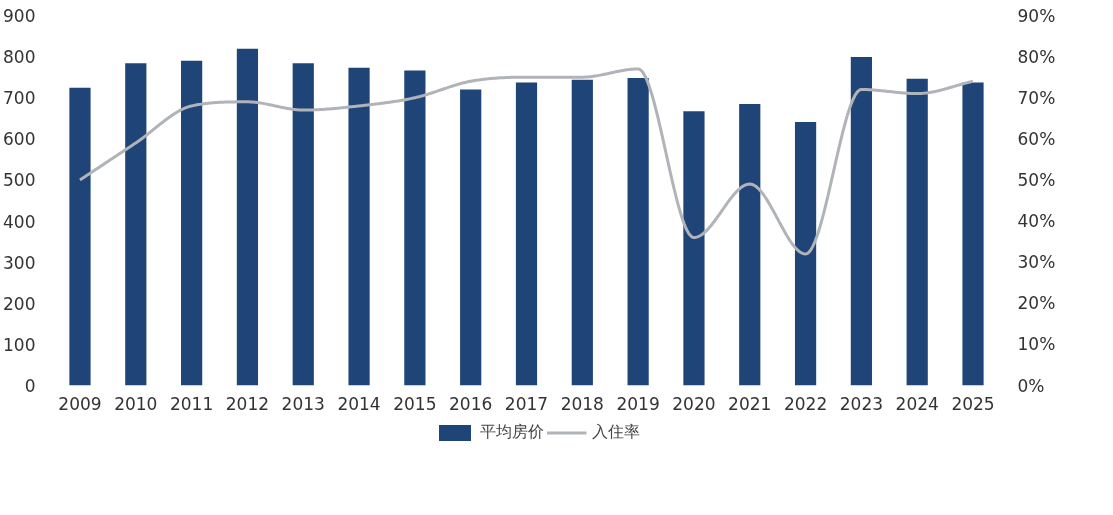 The image size is (1113, 515). I want to click on x-tick-label: 2024, so click(917, 403).